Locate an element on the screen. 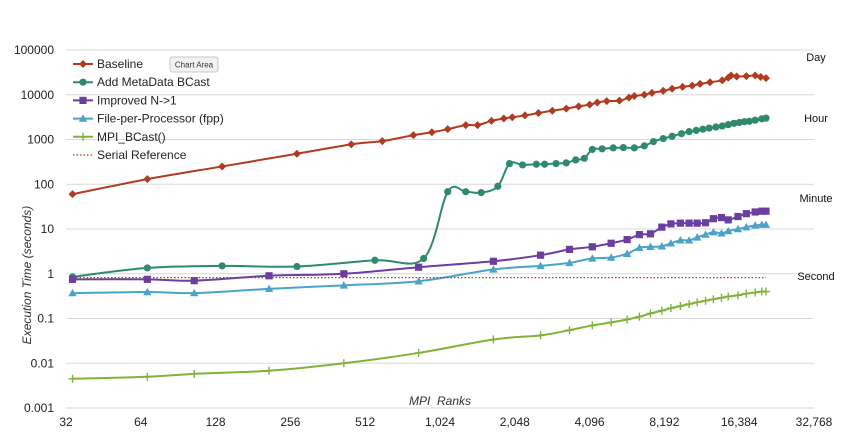 The height and width of the screenshot is (439, 850). reference-label: Hour is located at coordinates (816, 119).